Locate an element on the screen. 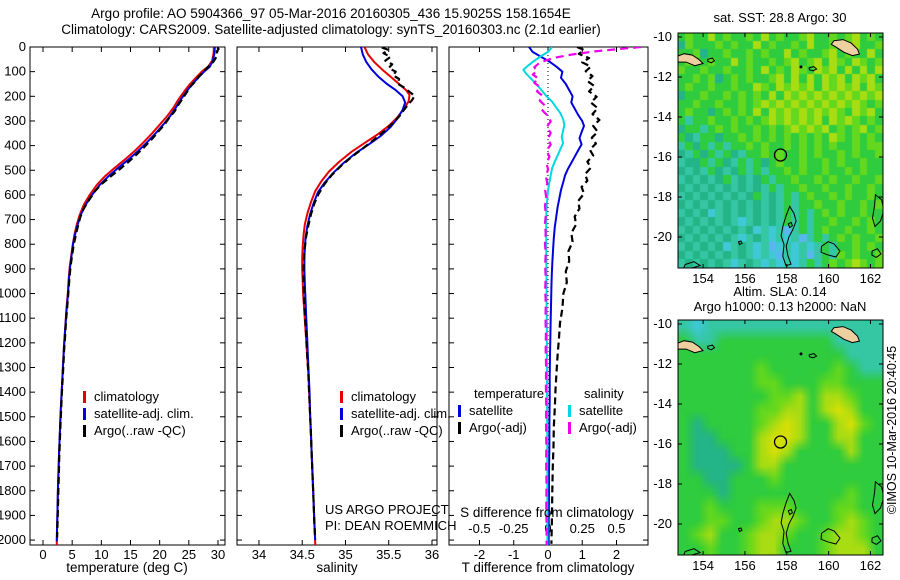  legend-label: satellite is located at coordinates (601, 410).